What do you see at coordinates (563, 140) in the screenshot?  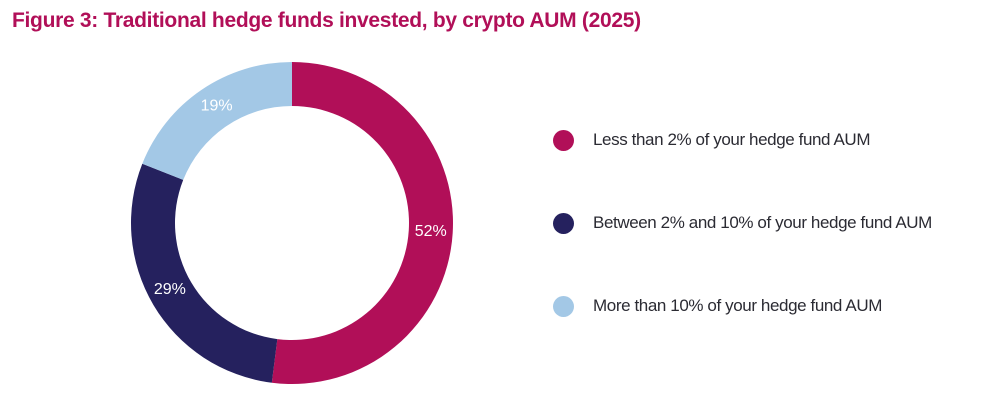 I see `magenta-dot-icon` at bounding box center [563, 140].